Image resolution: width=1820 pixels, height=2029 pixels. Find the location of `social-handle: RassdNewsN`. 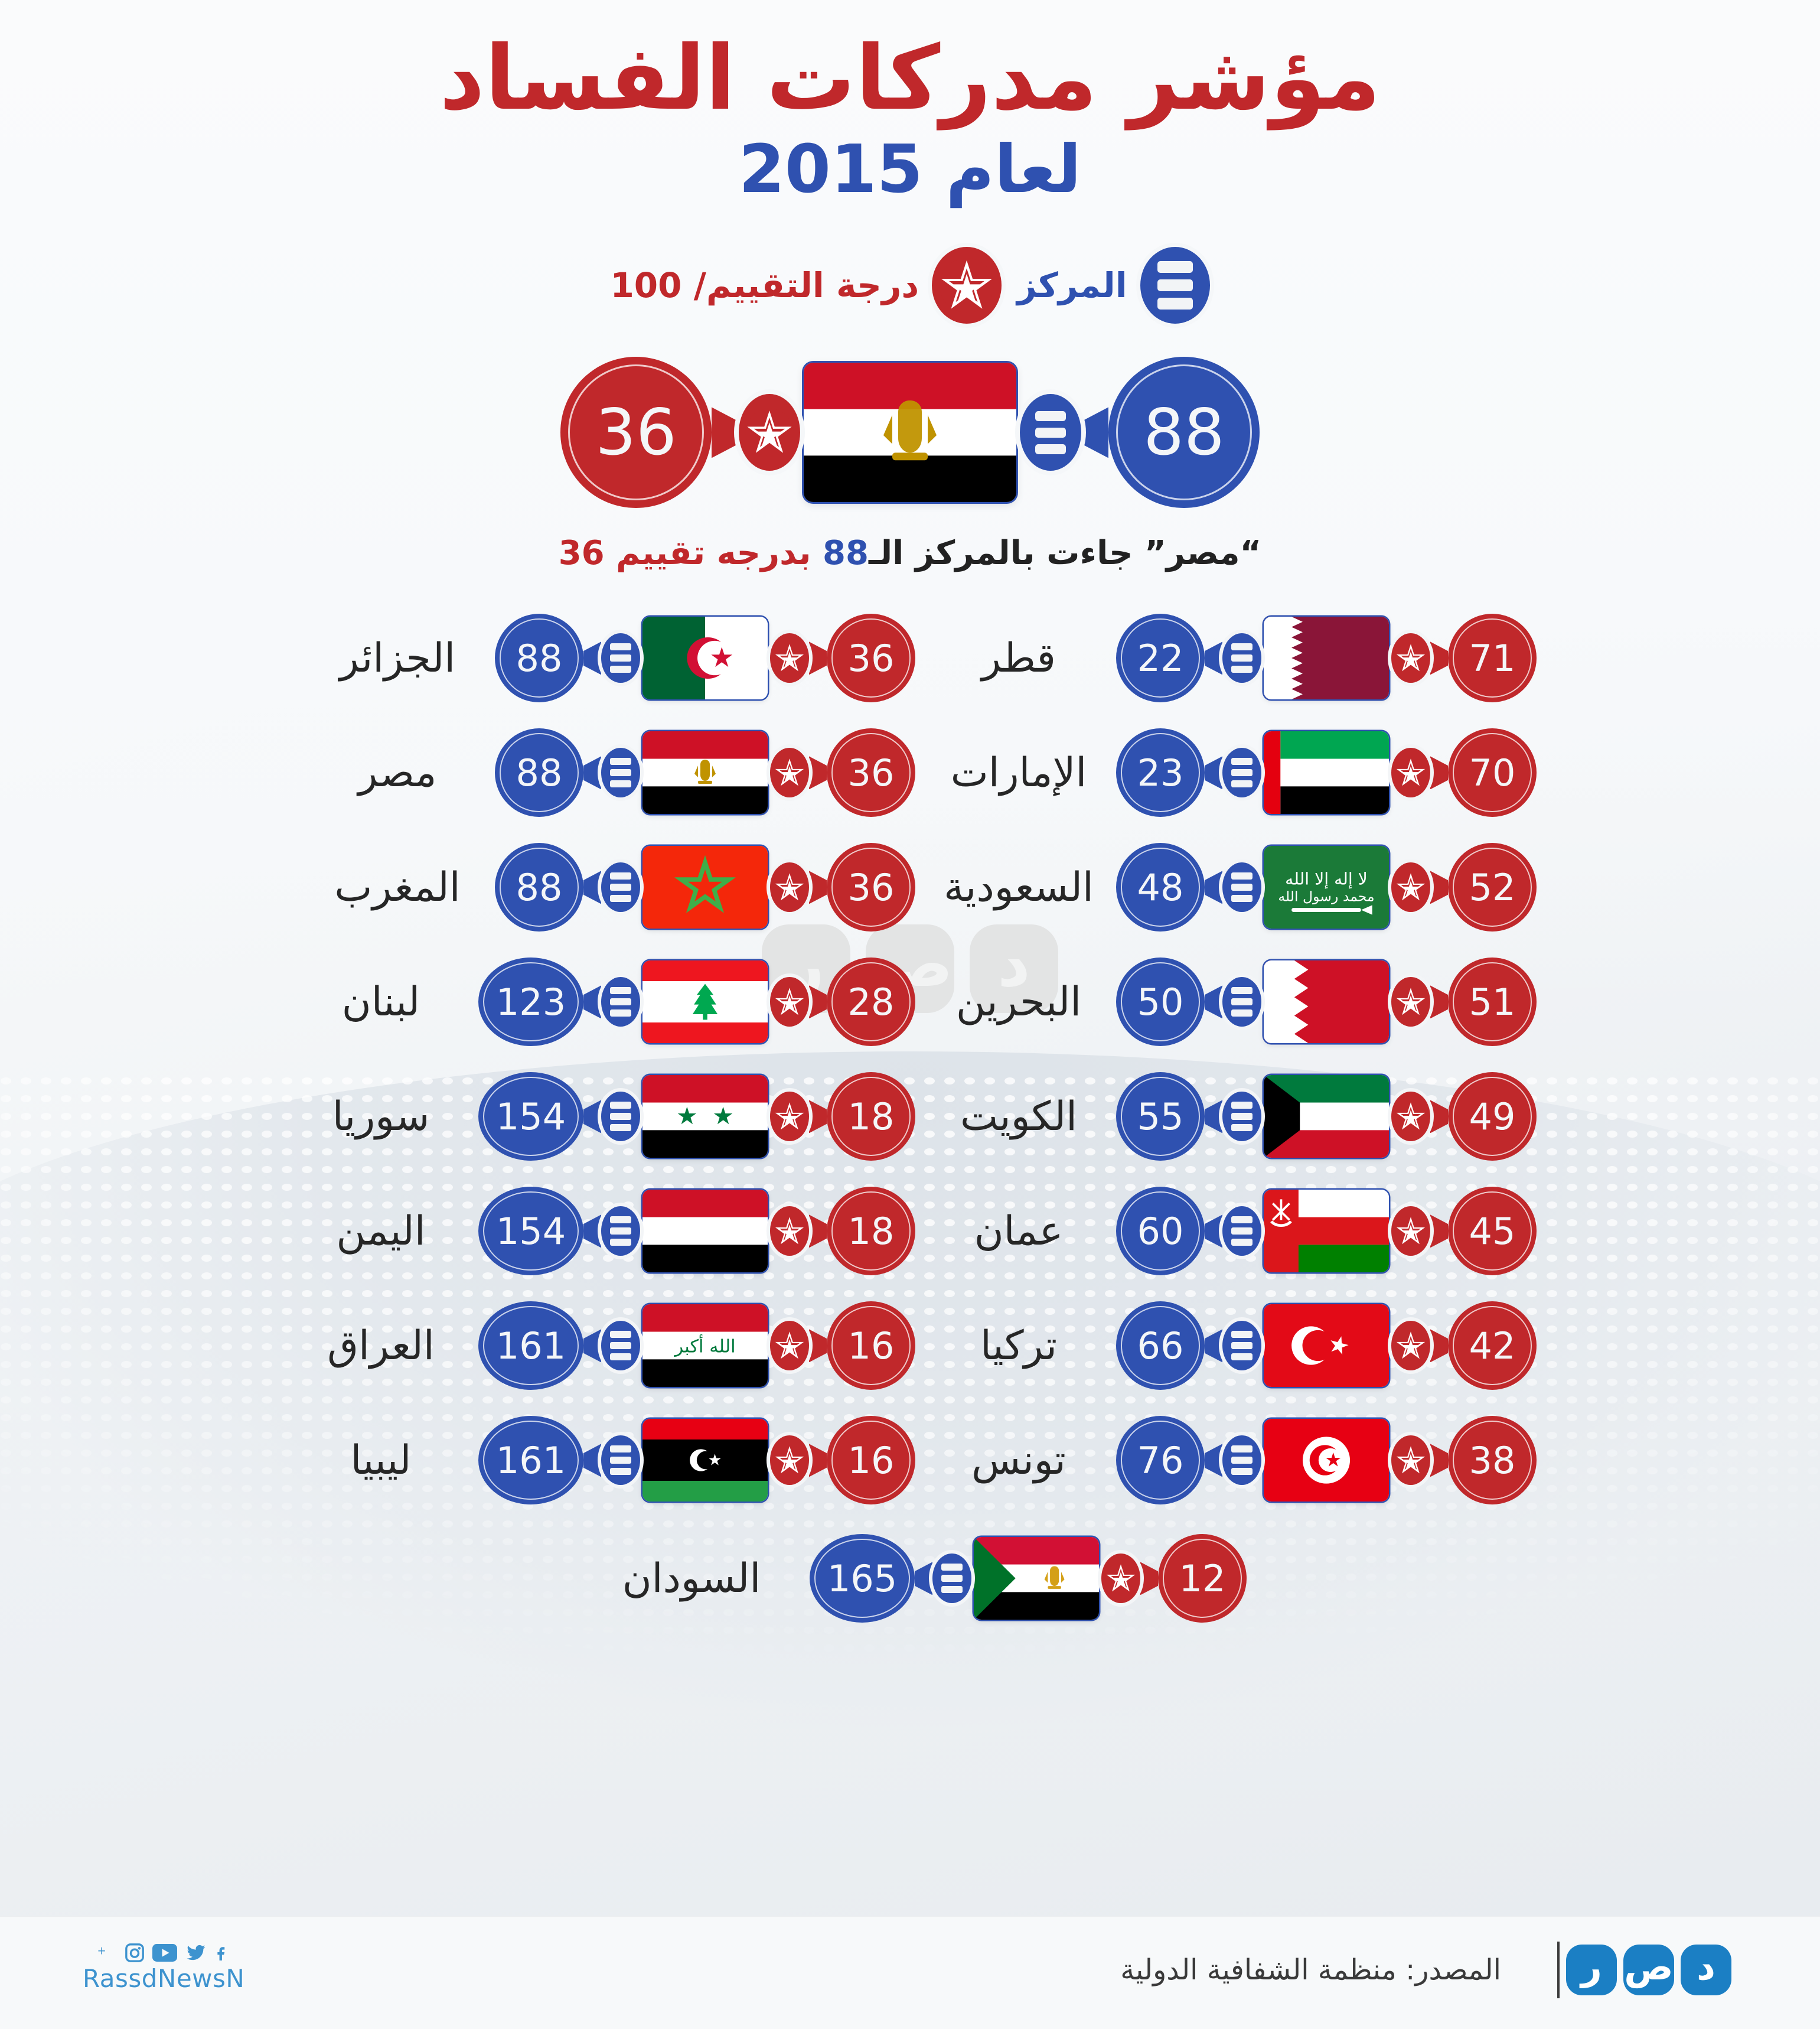

social-handle: RassdNewsN is located at coordinates (164, 1978).